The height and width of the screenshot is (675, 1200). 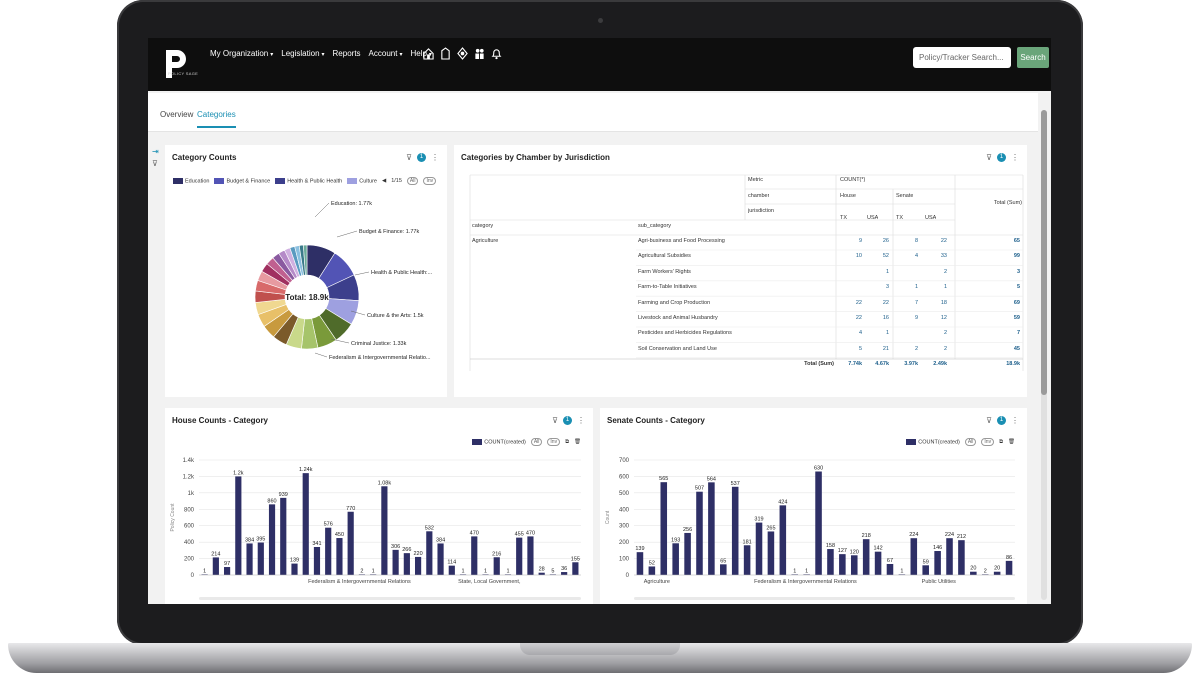 I want to click on pivot-value-cell: 22, so click(x=885, y=302).